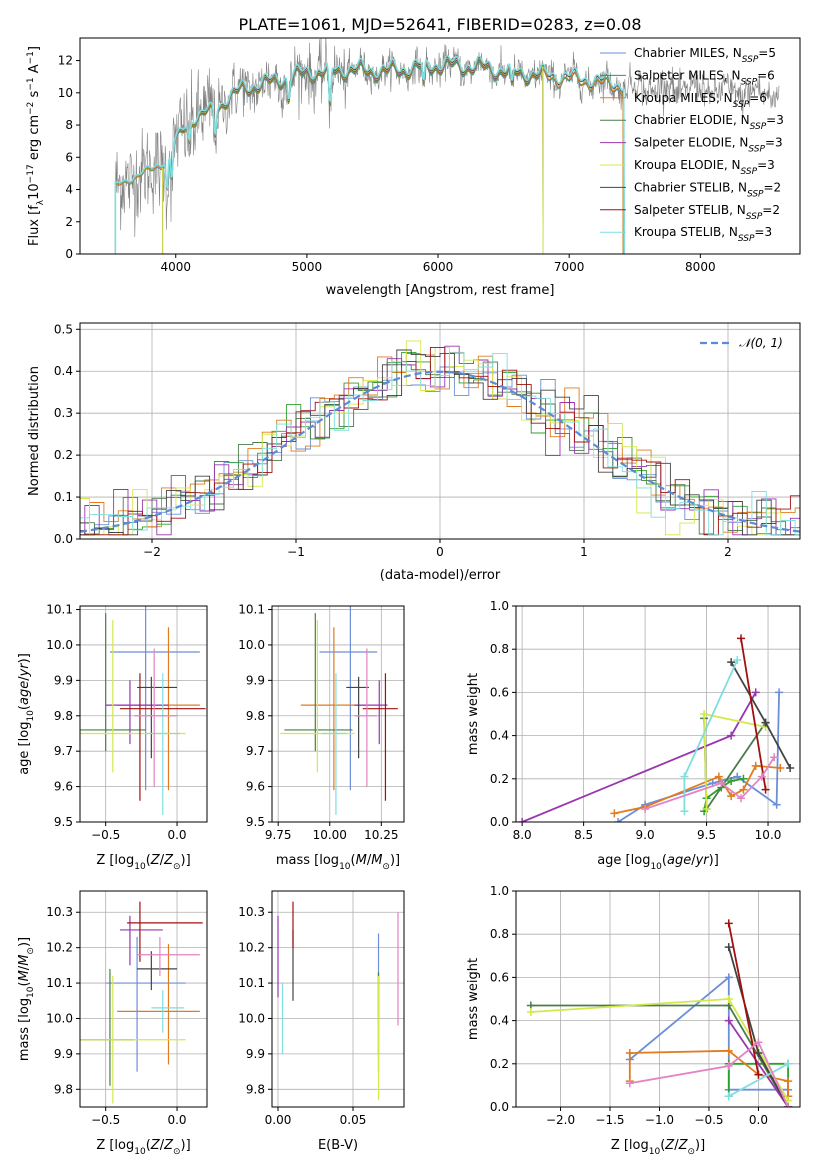 The width and height of the screenshot is (819, 1170). What do you see at coordinates (761, 343) in the screenshot?
I see `legend-entry: 𝒩(0, 1)` at bounding box center [761, 343].